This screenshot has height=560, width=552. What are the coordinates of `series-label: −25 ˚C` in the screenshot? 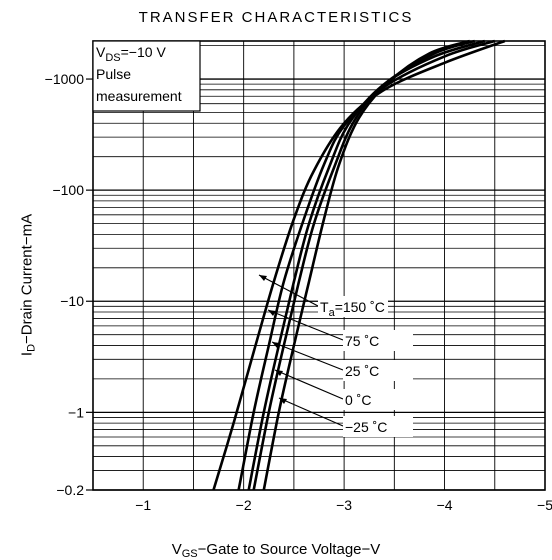 It's located at (366, 427).